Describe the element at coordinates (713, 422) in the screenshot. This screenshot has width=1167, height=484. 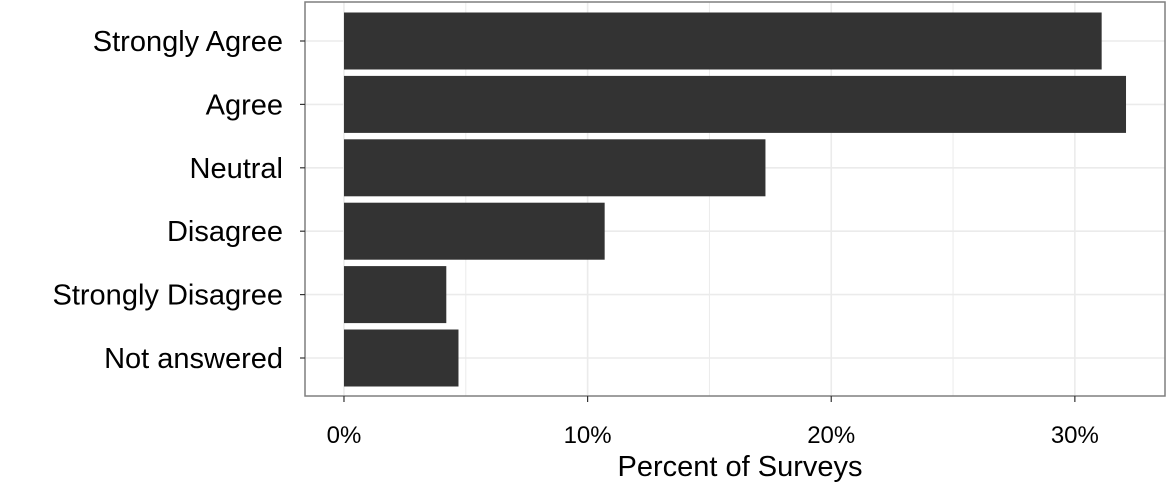
I see `x-axis-ticks: 0% 10% 20% 30%` at that location.